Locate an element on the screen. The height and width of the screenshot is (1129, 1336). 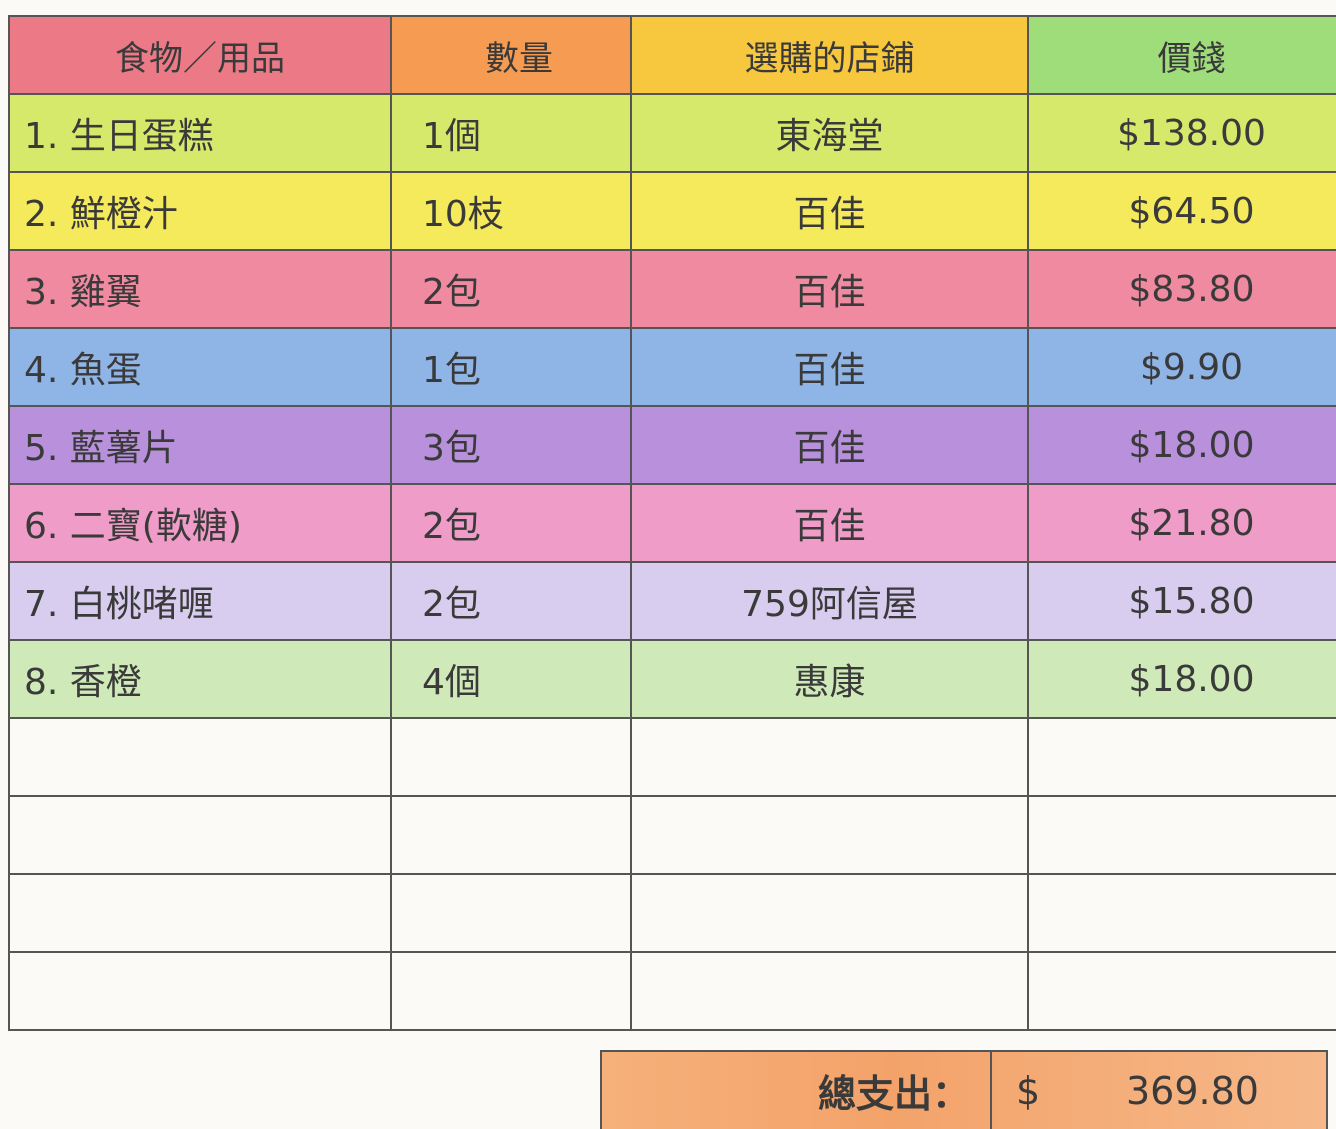
item-name: 6. 二寶(軟糖) is located at coordinates (200, 523).